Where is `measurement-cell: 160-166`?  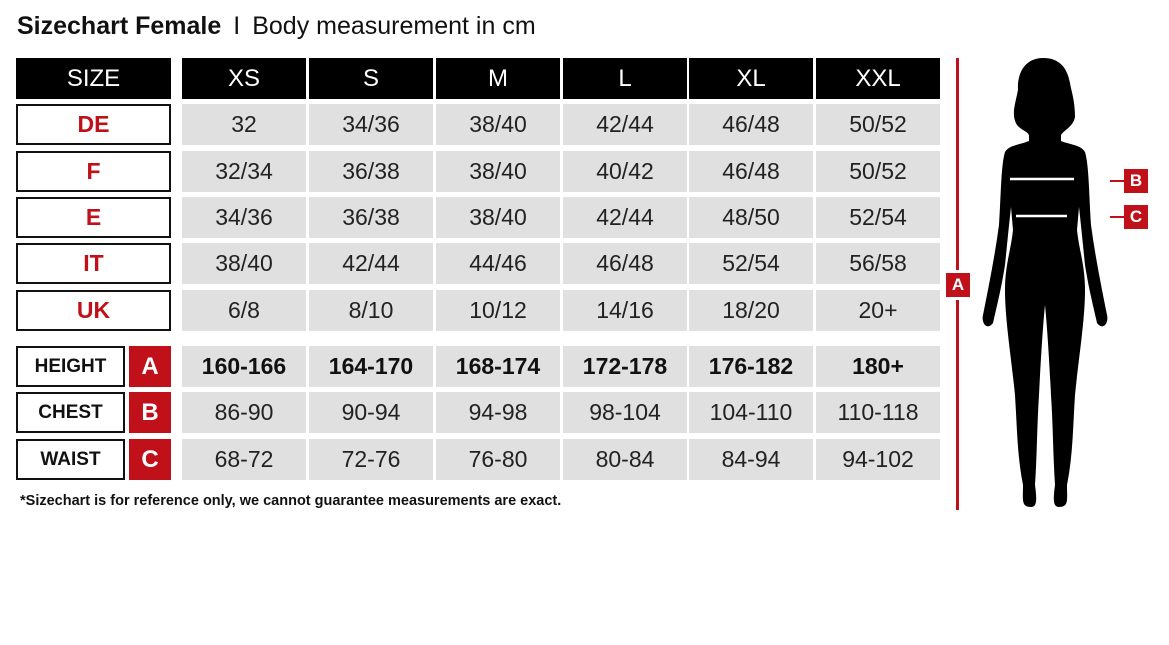
measurement-cell: 160-166 is located at coordinates (244, 366).